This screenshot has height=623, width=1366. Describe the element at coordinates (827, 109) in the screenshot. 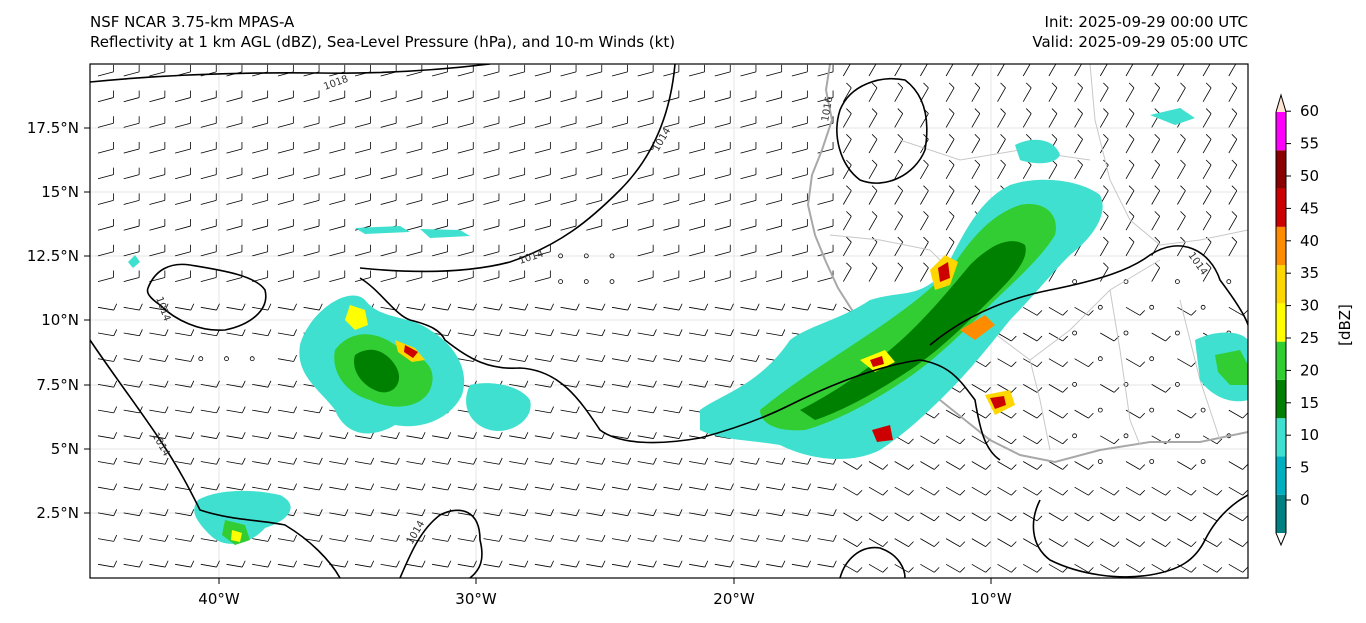

I see `isobar-label: 1016` at that location.